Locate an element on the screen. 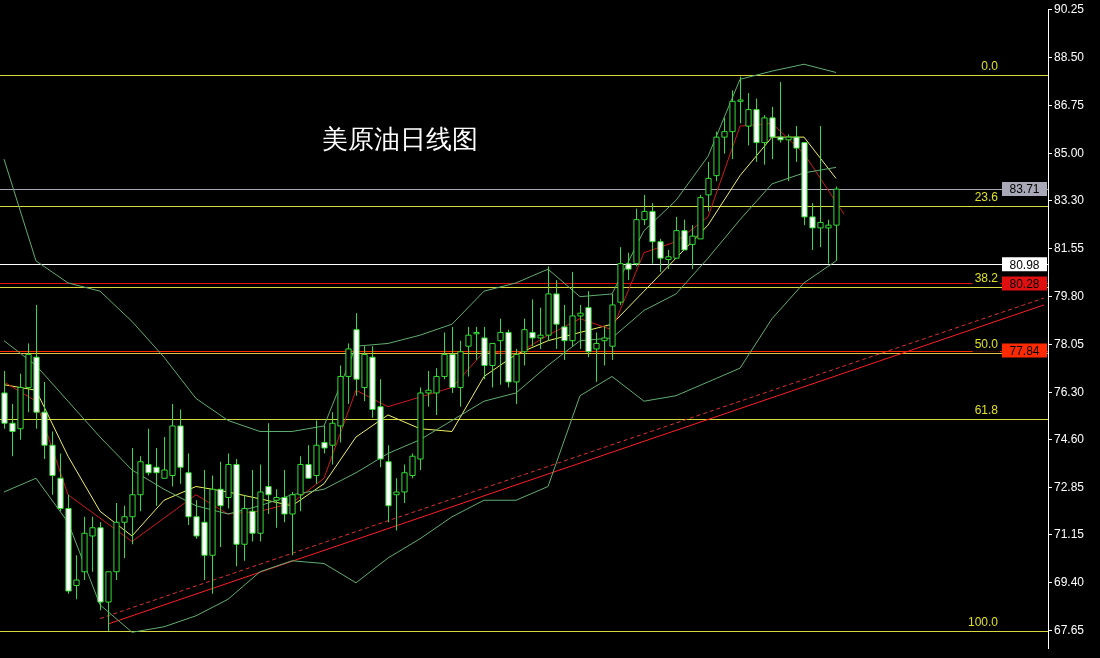 This screenshot has height=658, width=1100. y-tick-label: 79.80 is located at coordinates (1069, 295).